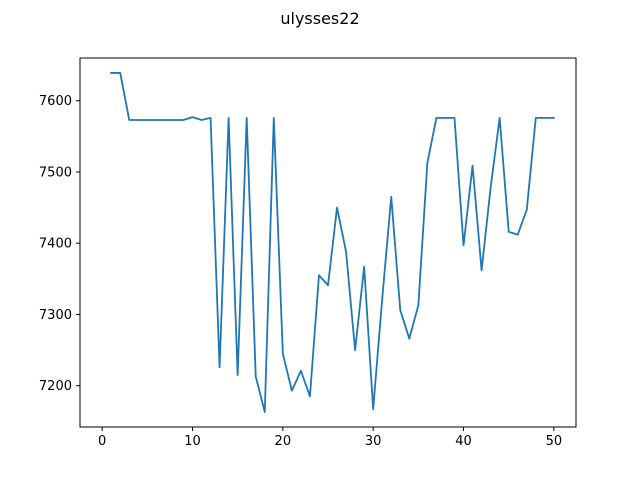  I want to click on x-tick-label: 30, so click(373, 441).